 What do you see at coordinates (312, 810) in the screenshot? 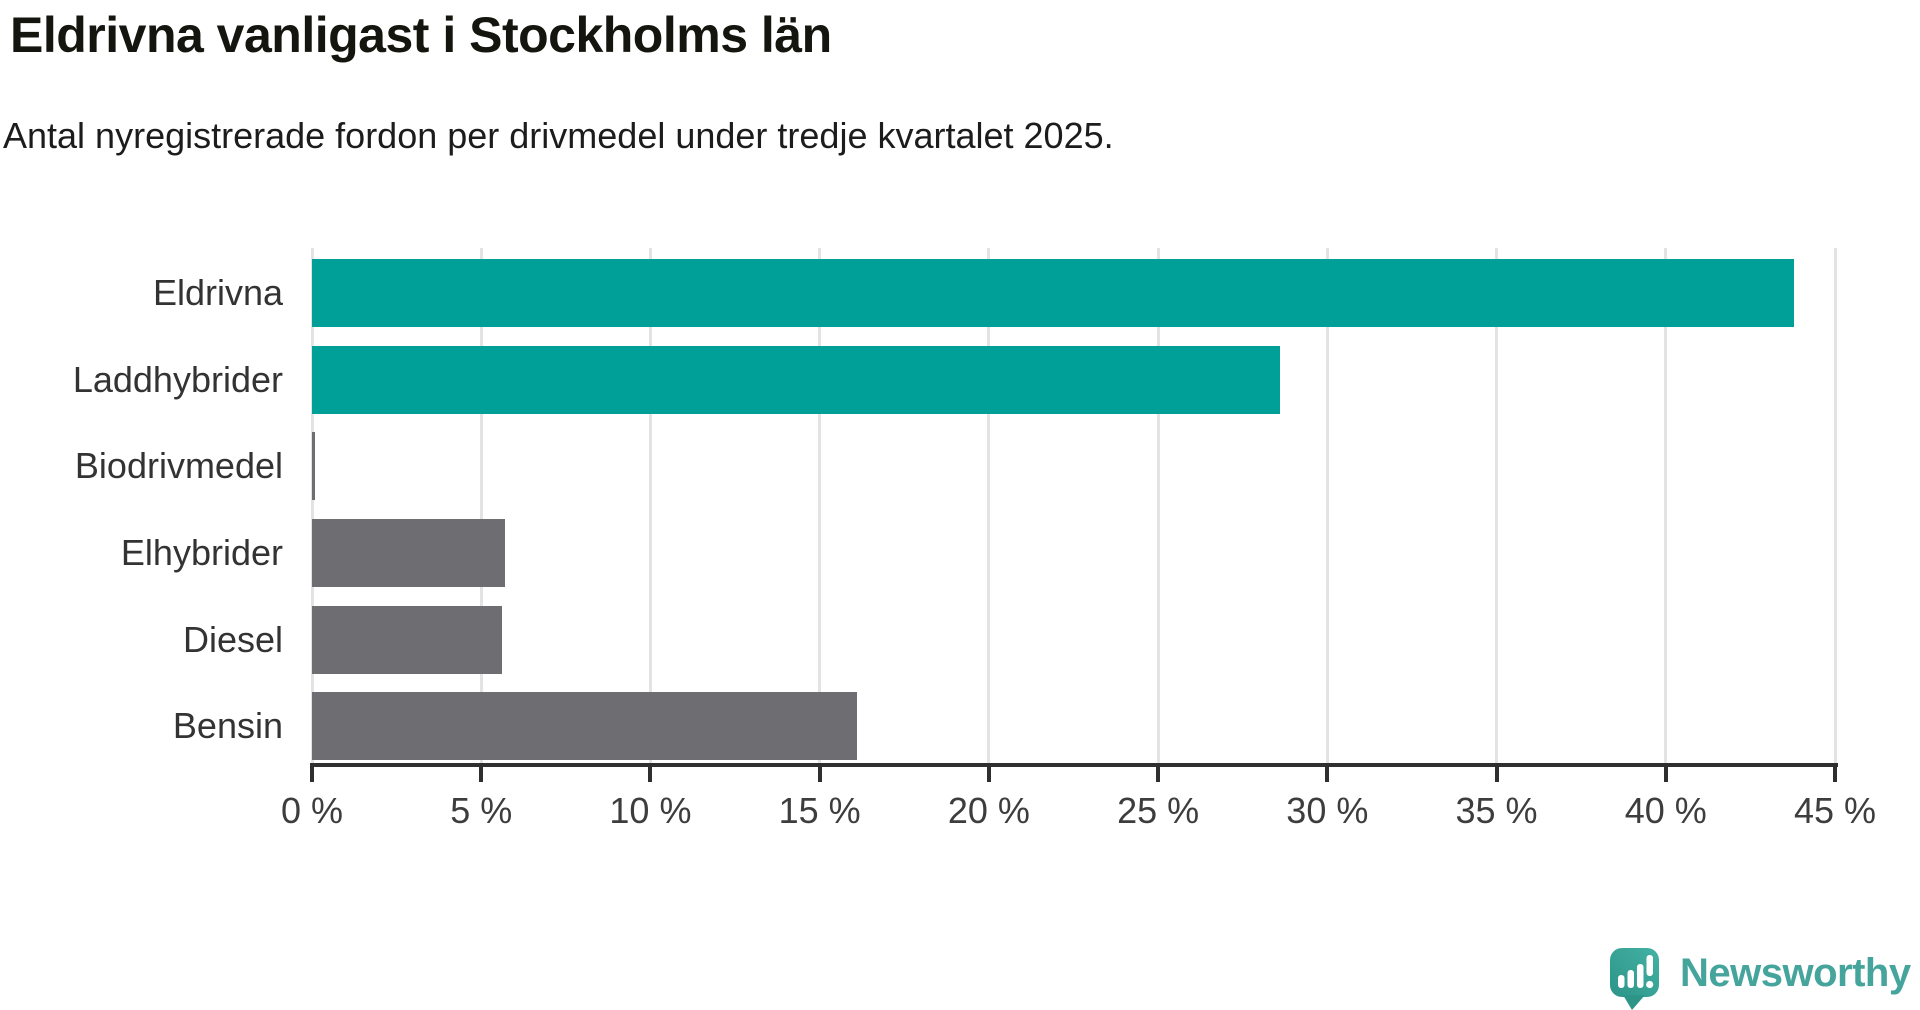
I see `x-tick-label: 0 %` at bounding box center [312, 810].